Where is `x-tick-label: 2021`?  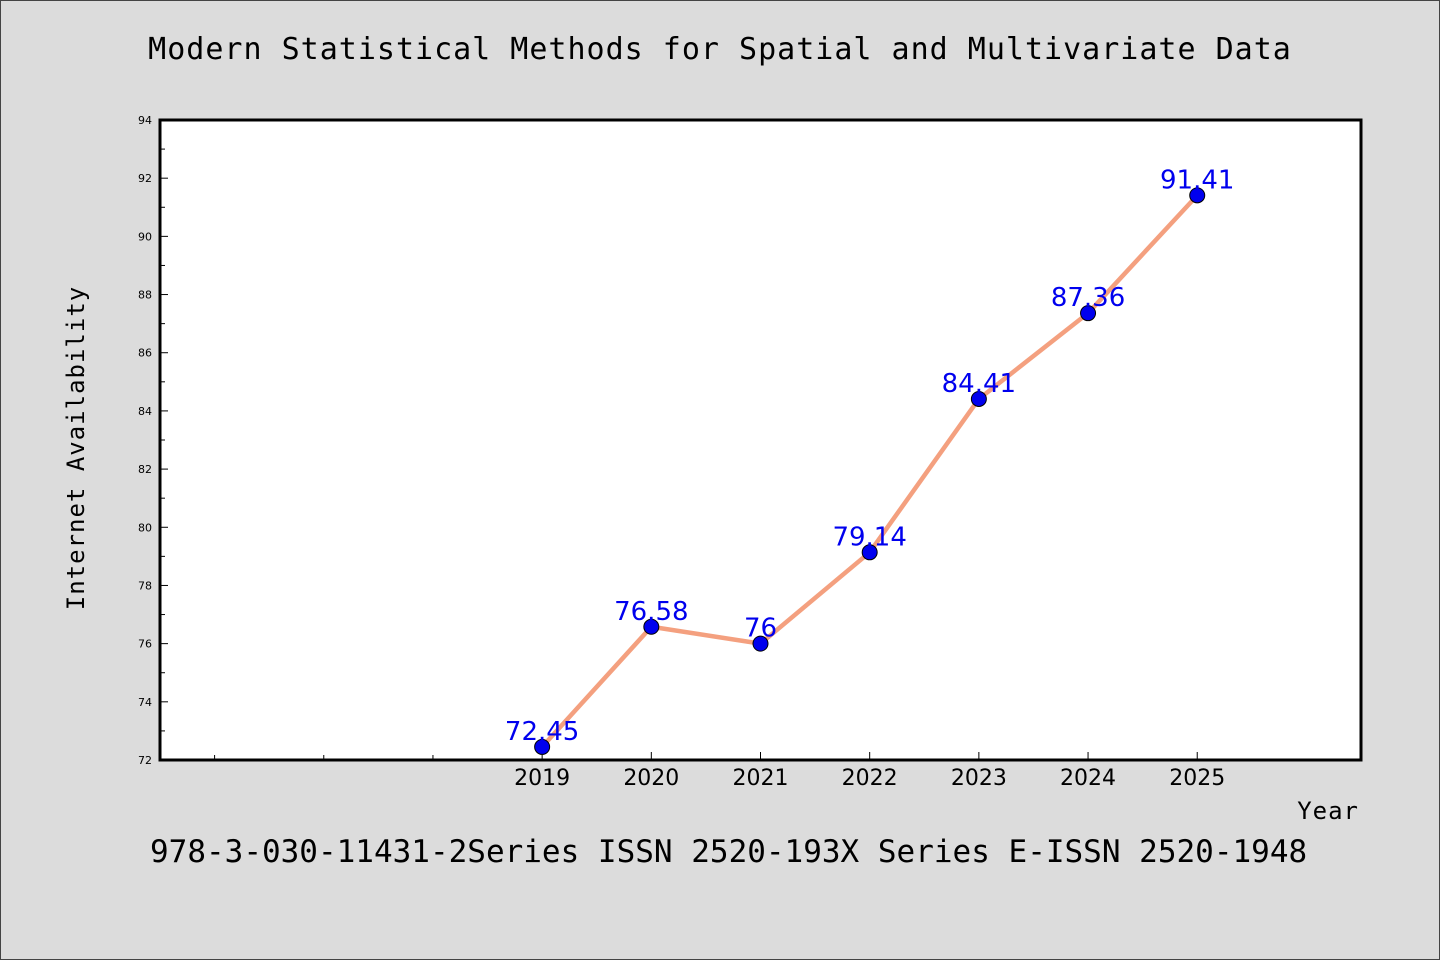
x-tick-label: 2021 is located at coordinates (761, 778).